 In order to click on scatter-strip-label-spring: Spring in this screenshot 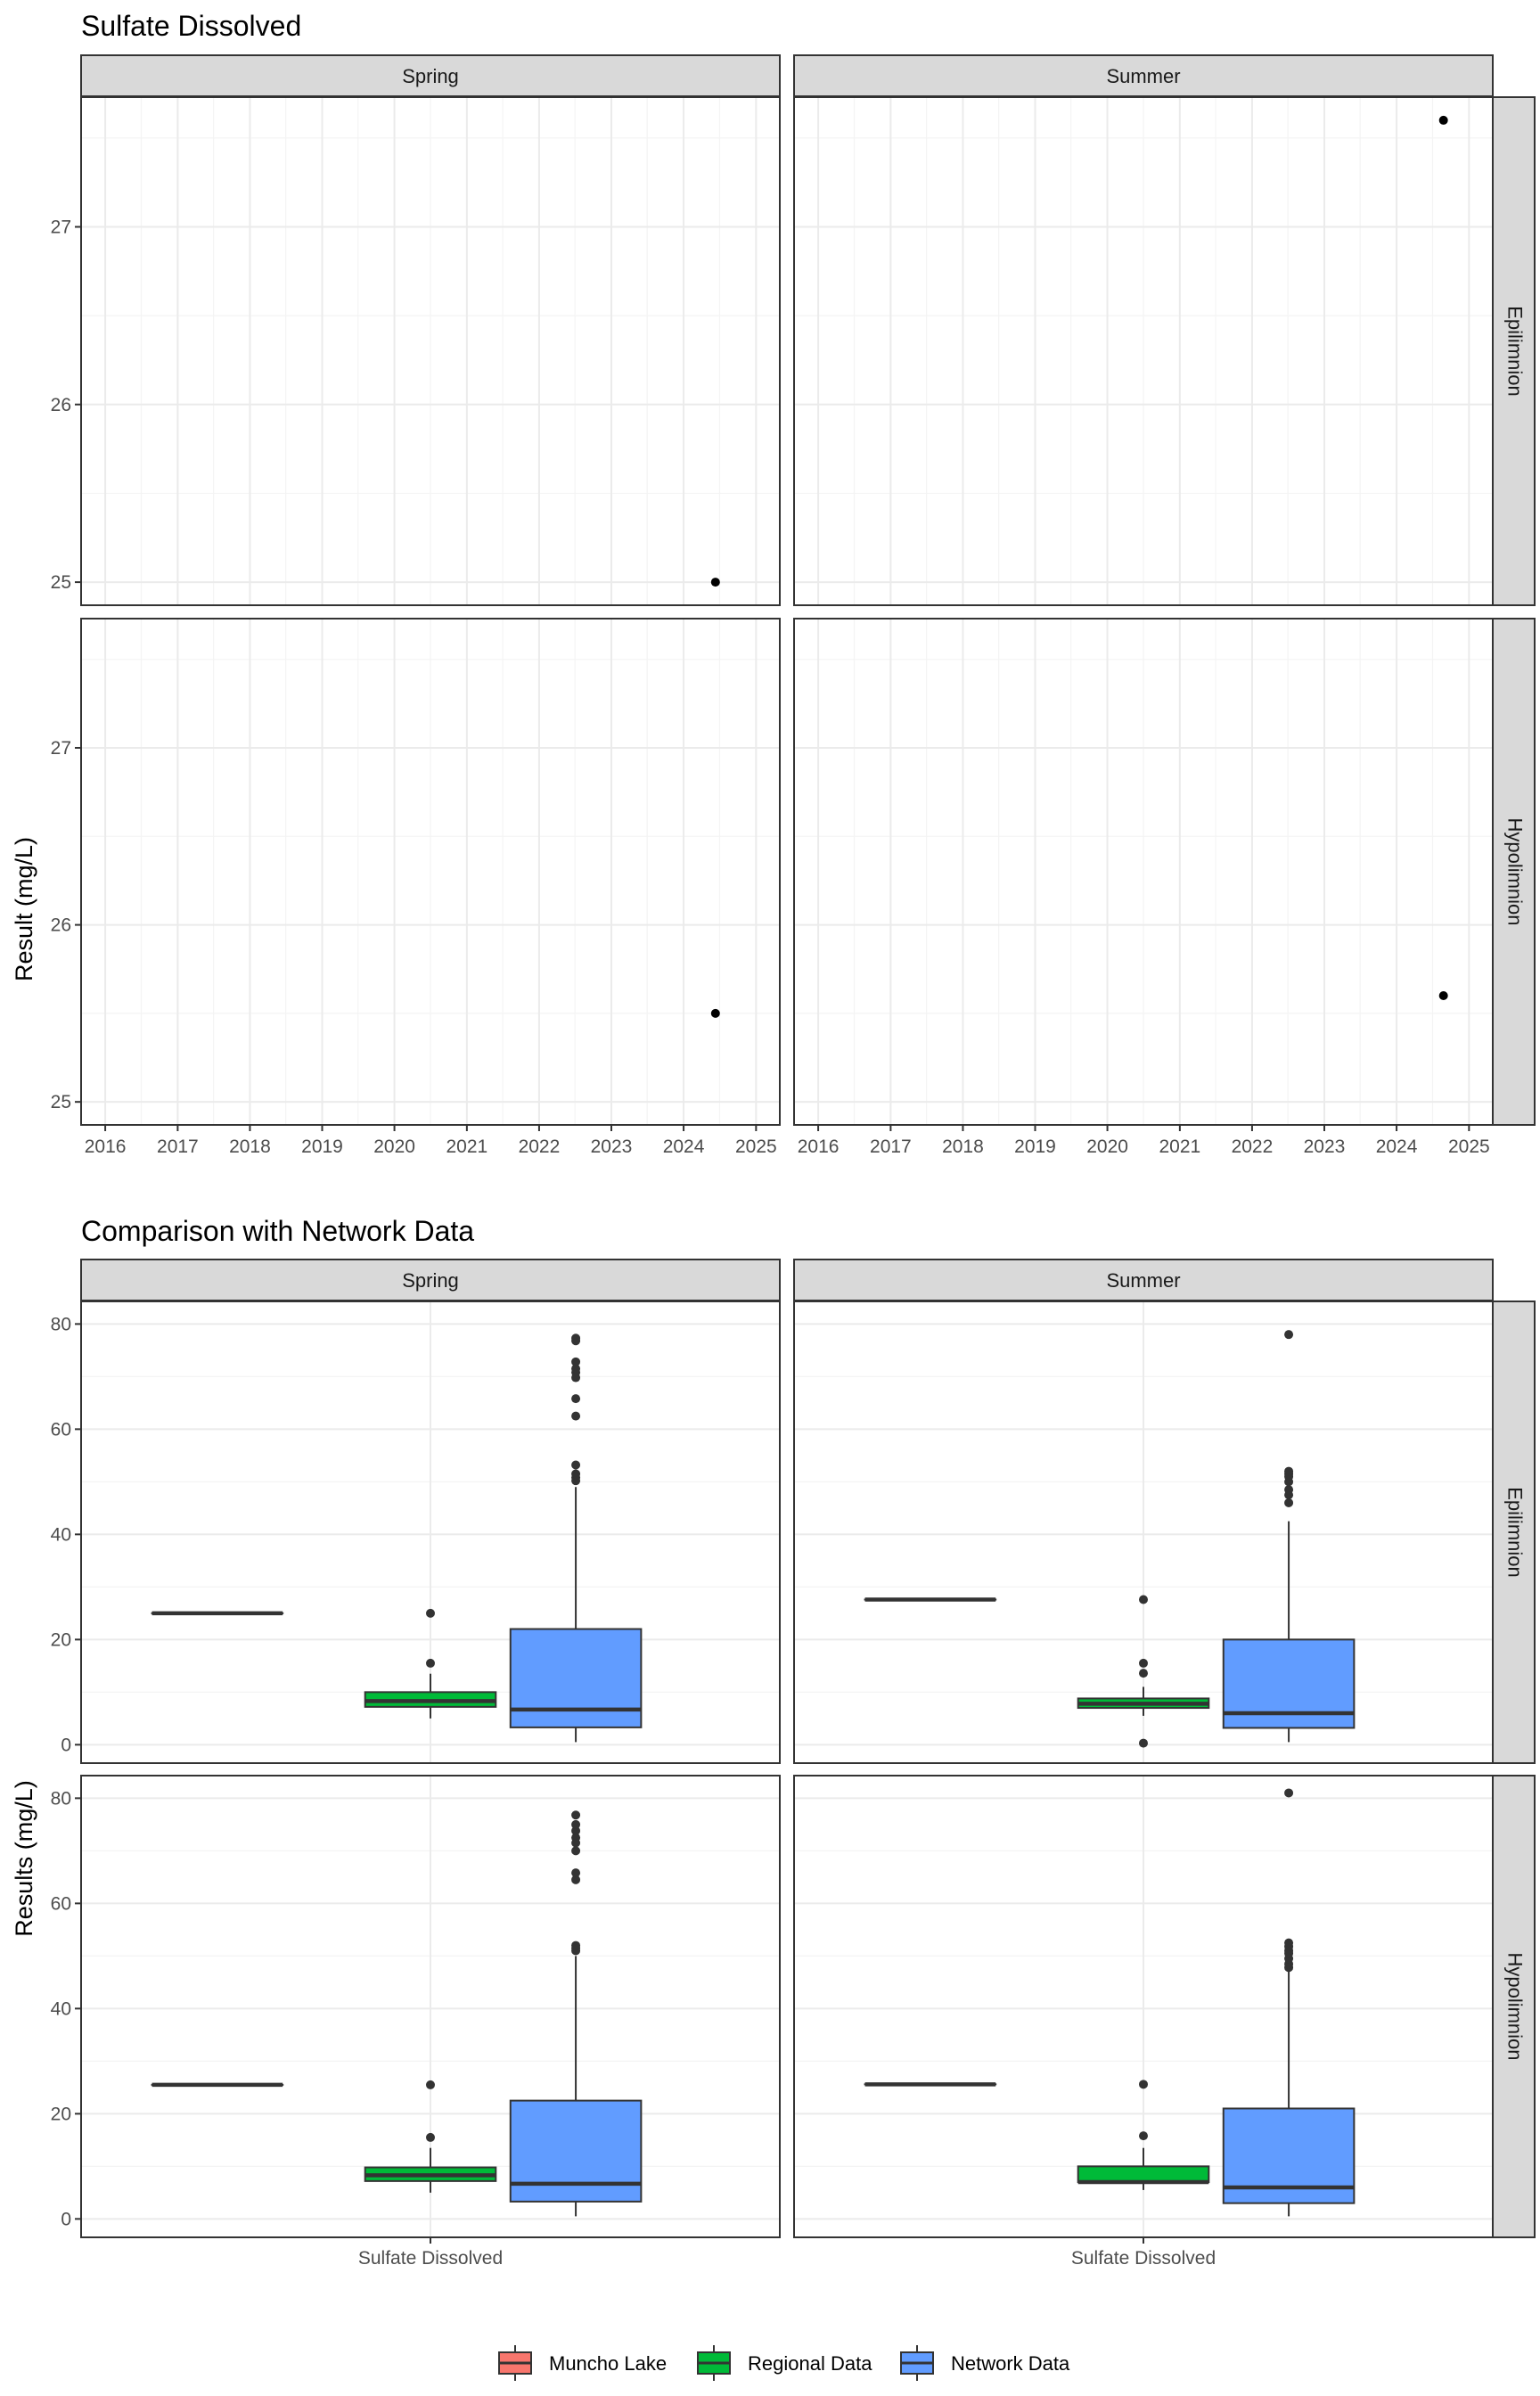, I will do `click(430, 76)`.